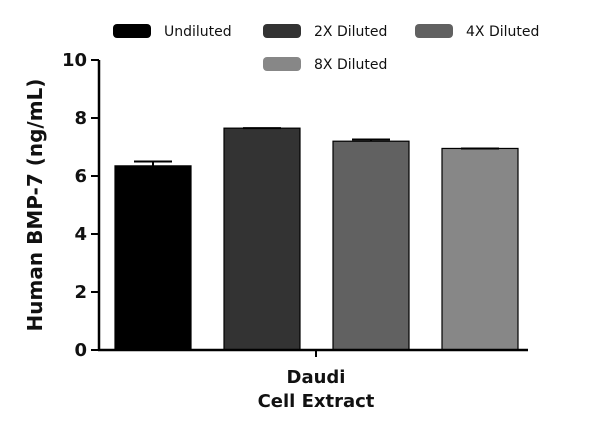 The width and height of the screenshot is (600, 444). Describe the element at coordinates (480, 249) in the screenshot. I see `bar-8x-diluted` at that location.